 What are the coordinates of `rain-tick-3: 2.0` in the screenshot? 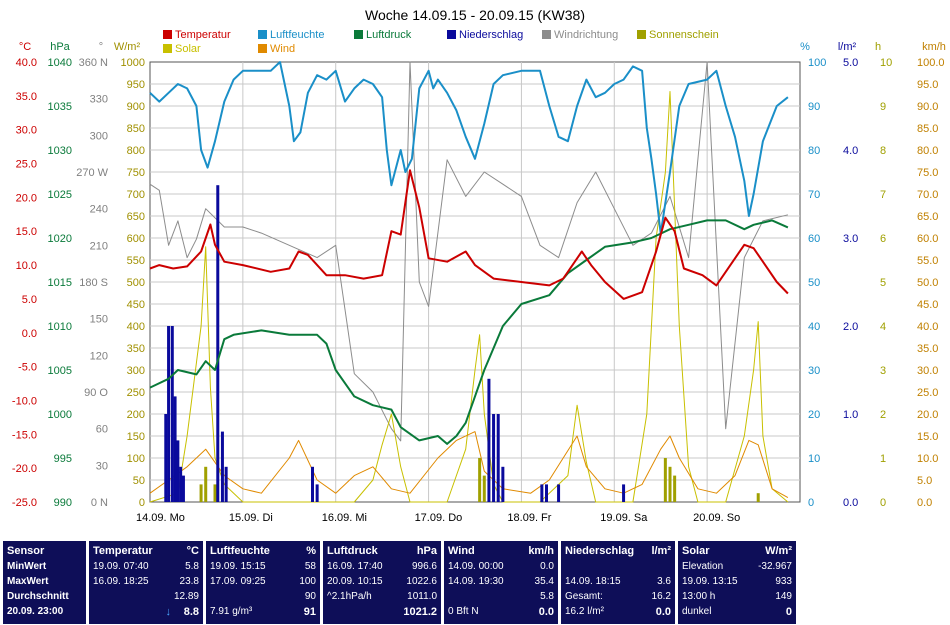 It's located at (850, 327).